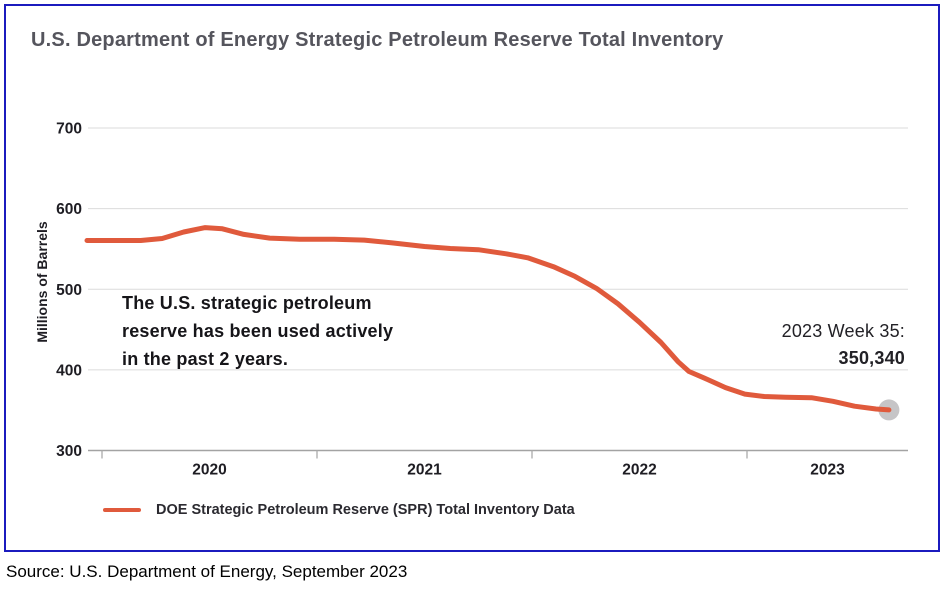 The width and height of the screenshot is (945, 590). What do you see at coordinates (209, 470) in the screenshot?
I see `x-tick-label-2020: 2020` at bounding box center [209, 470].